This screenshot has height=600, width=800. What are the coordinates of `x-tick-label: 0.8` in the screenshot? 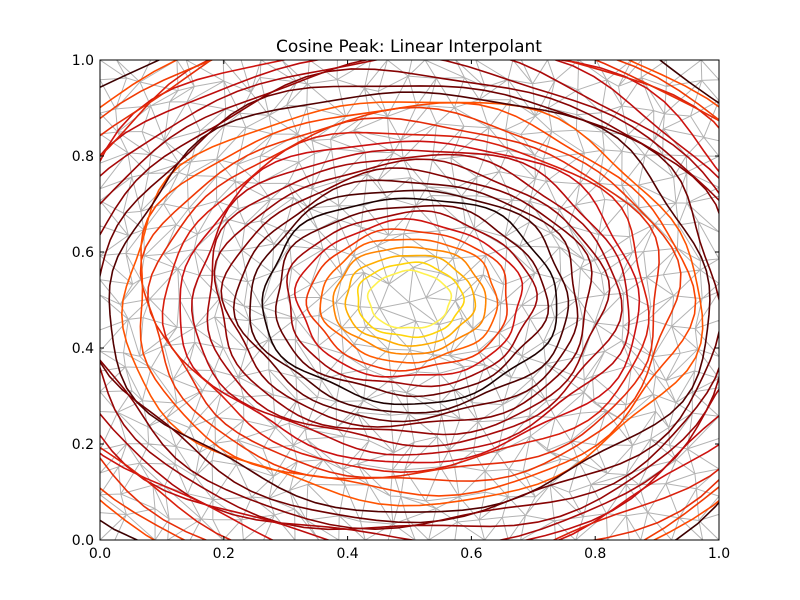 It's located at (595, 554).